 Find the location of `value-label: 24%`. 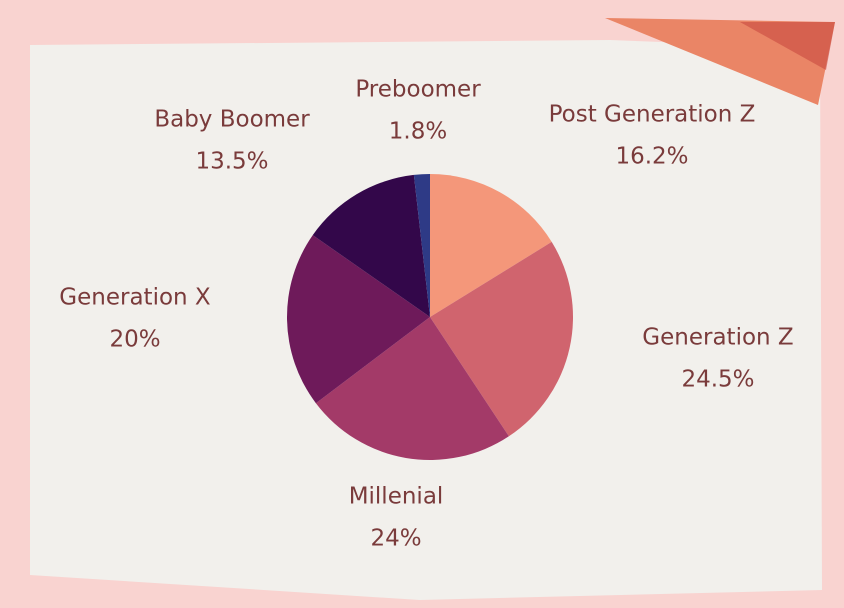

value-label: 24% is located at coordinates (395, 539).